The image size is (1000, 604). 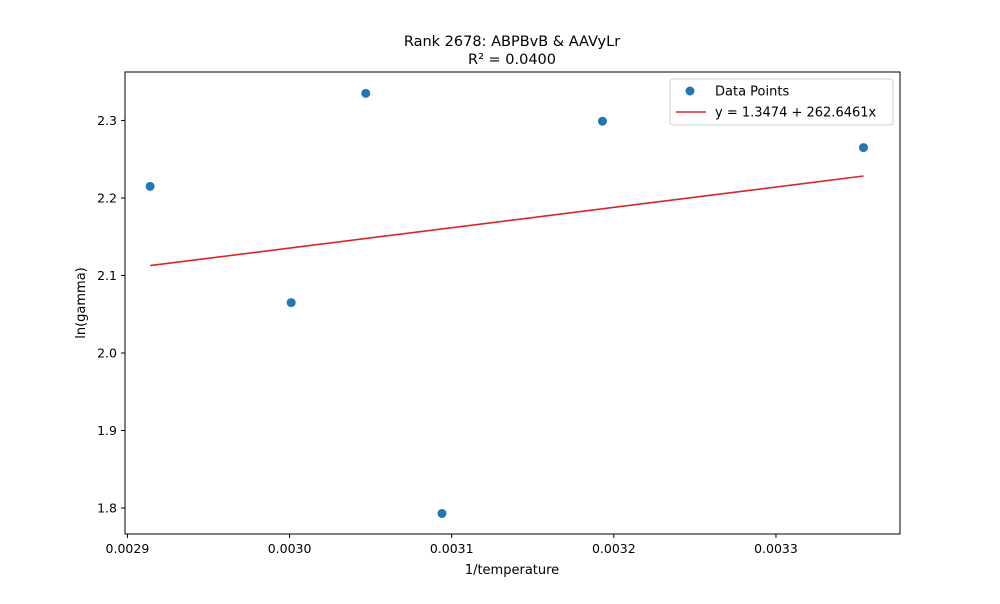 I want to click on y-tick-label: 2.0, so click(x=107, y=352).